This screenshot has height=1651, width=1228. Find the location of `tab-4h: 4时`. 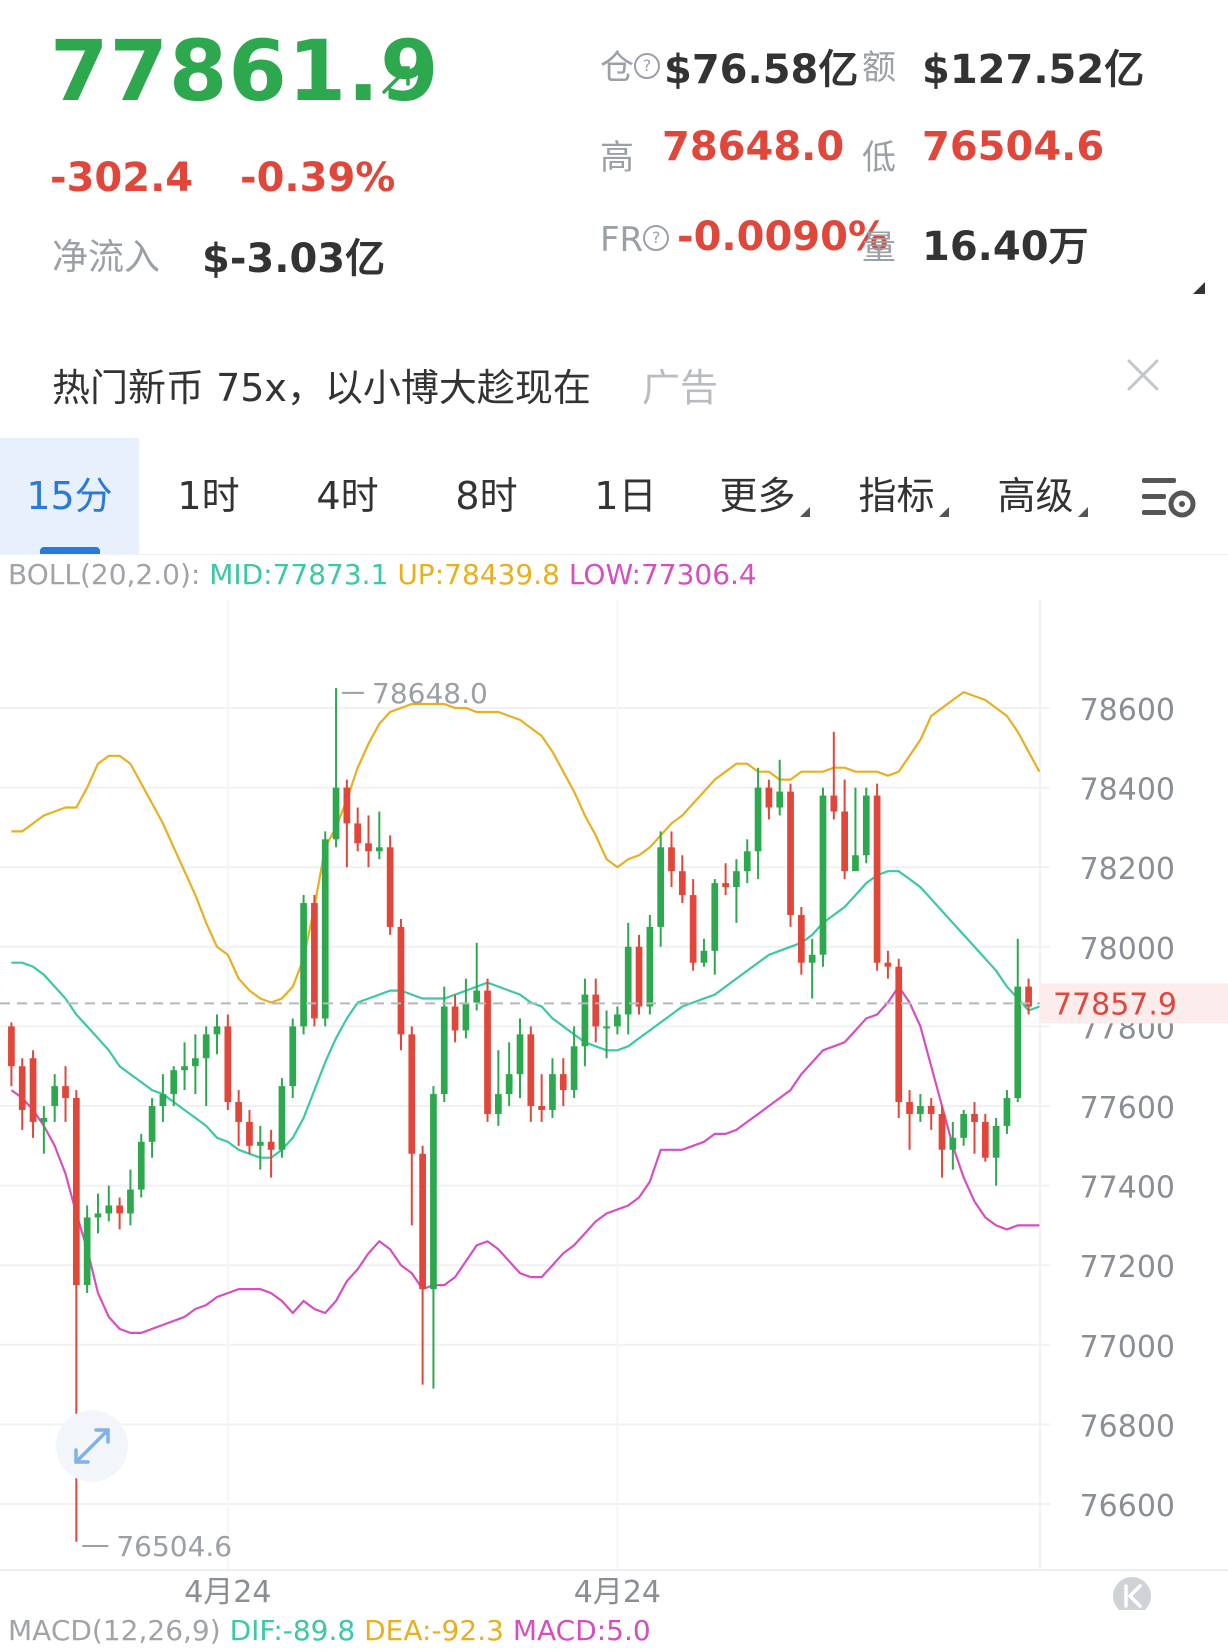

tab-4h: 4时 is located at coordinates (347, 496).